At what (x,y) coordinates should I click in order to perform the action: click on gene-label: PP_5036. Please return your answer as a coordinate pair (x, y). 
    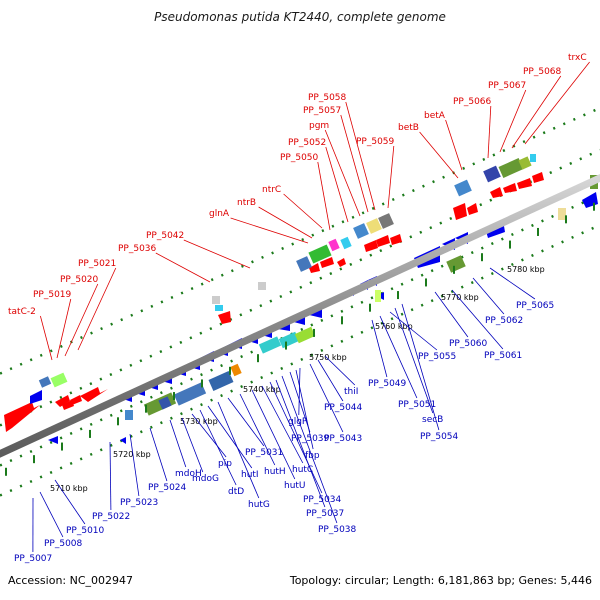
    Looking at the image, I should click on (137, 249).